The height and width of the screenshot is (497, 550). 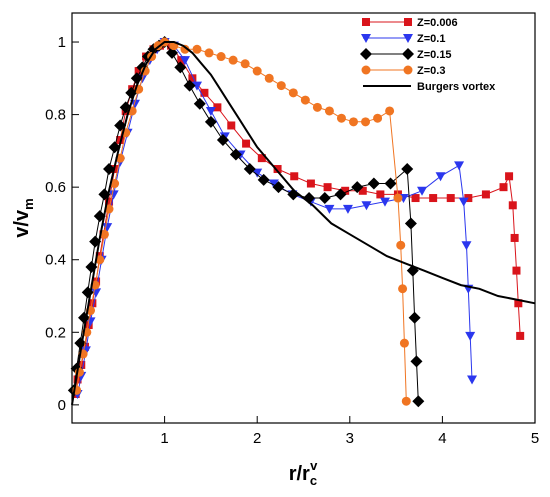 What do you see at coordinates (164, 438) in the screenshot?
I see `x-tick-label: 1` at bounding box center [164, 438].